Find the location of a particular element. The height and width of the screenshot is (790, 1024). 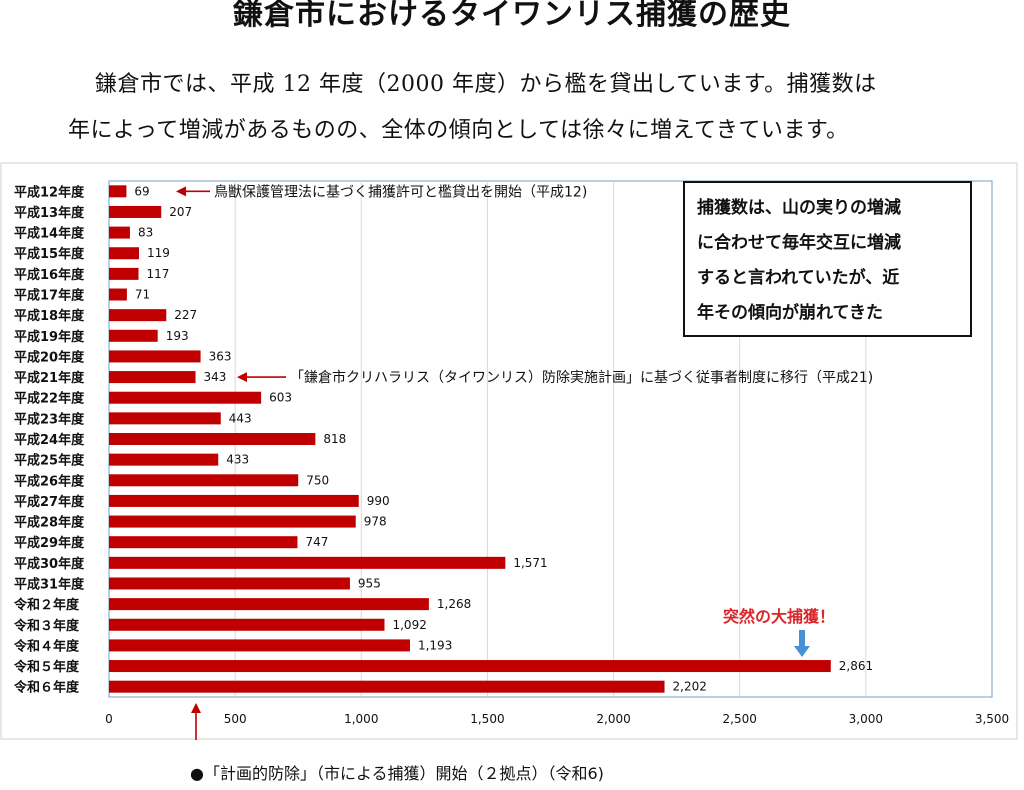

category-label: 平成29年度 is located at coordinates (49, 543).